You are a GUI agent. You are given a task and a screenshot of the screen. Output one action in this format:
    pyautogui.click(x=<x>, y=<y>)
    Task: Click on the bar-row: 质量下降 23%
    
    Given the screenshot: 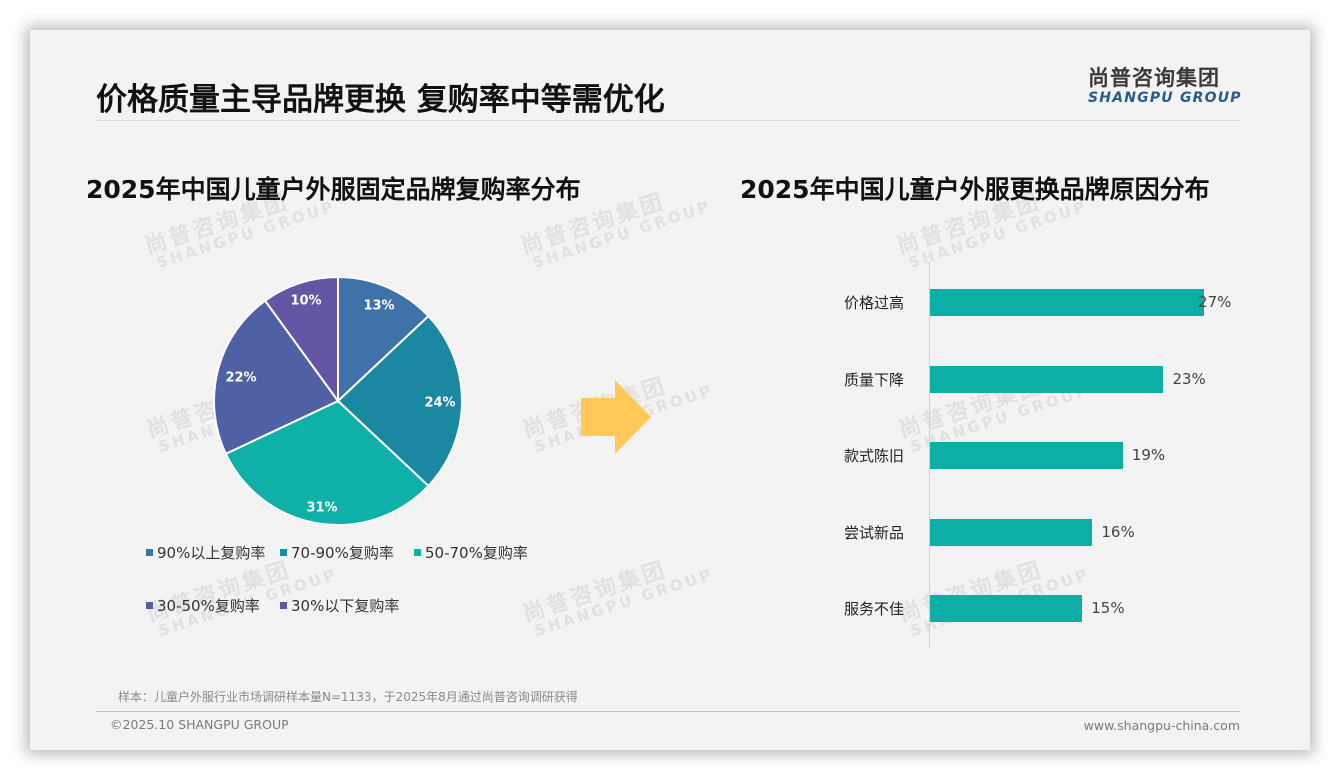 What is the action you would take?
    pyautogui.click(x=1050, y=380)
    